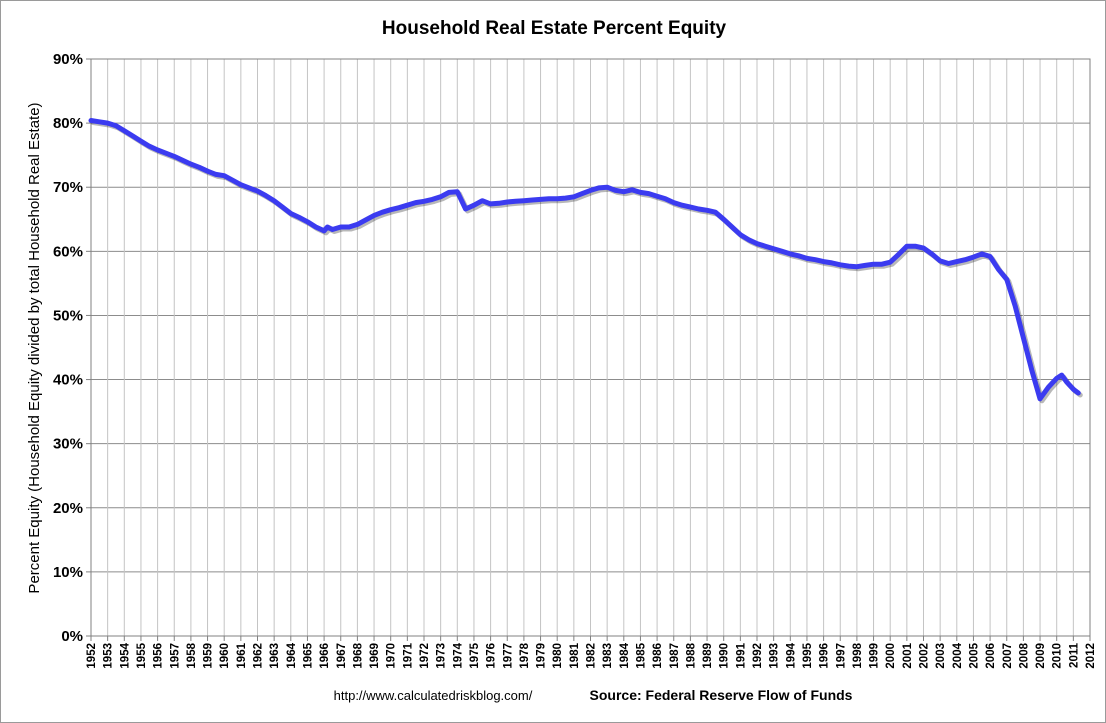  What do you see at coordinates (625, 655) in the screenshot?
I see `x-tick-label: 1984` at bounding box center [625, 655].